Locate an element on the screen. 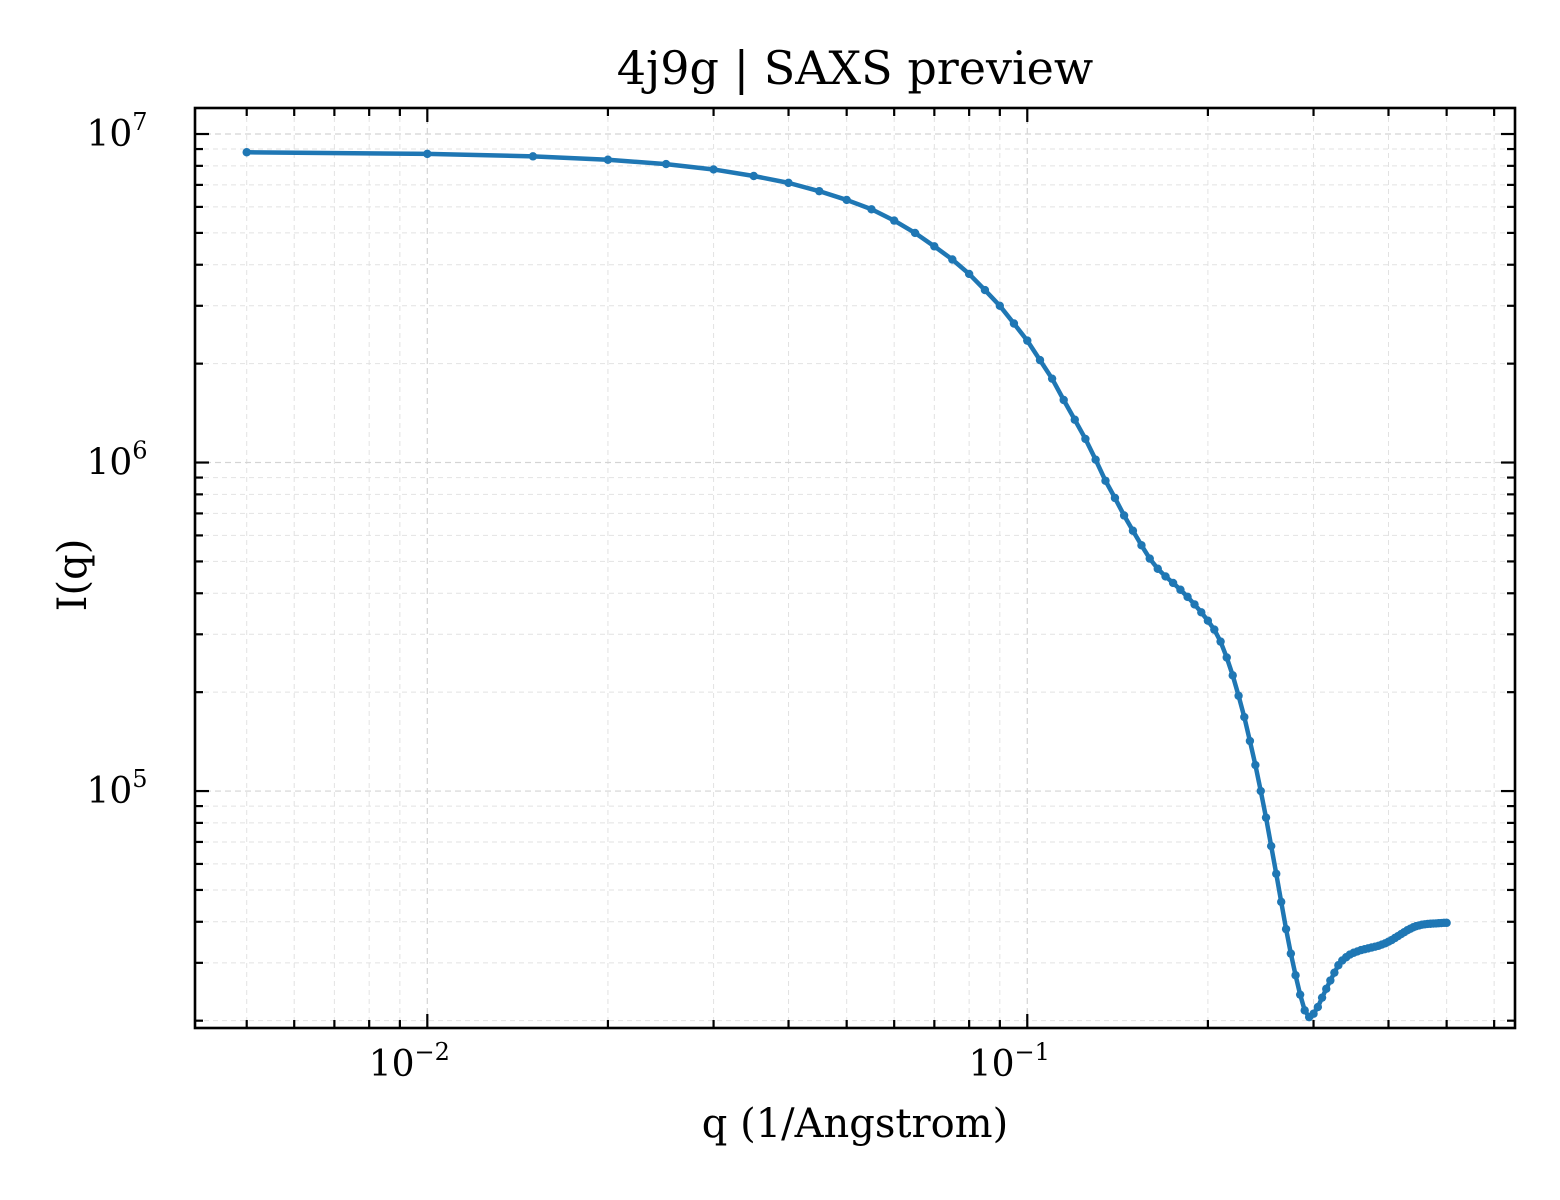 The image size is (1560, 1200). x-tick-label: 10⁻¹ is located at coordinates (1009, 1061).